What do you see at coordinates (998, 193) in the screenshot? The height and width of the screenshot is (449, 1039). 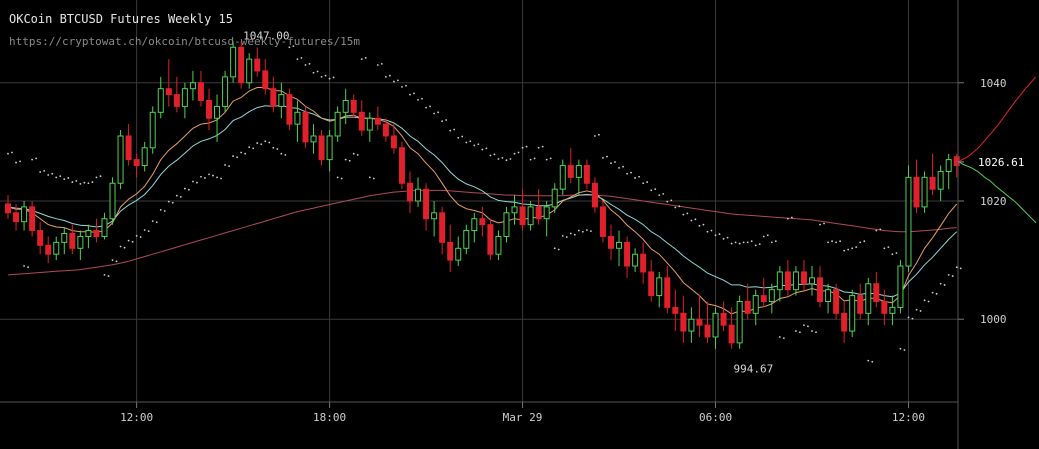 I see `order-book-bids` at bounding box center [998, 193].